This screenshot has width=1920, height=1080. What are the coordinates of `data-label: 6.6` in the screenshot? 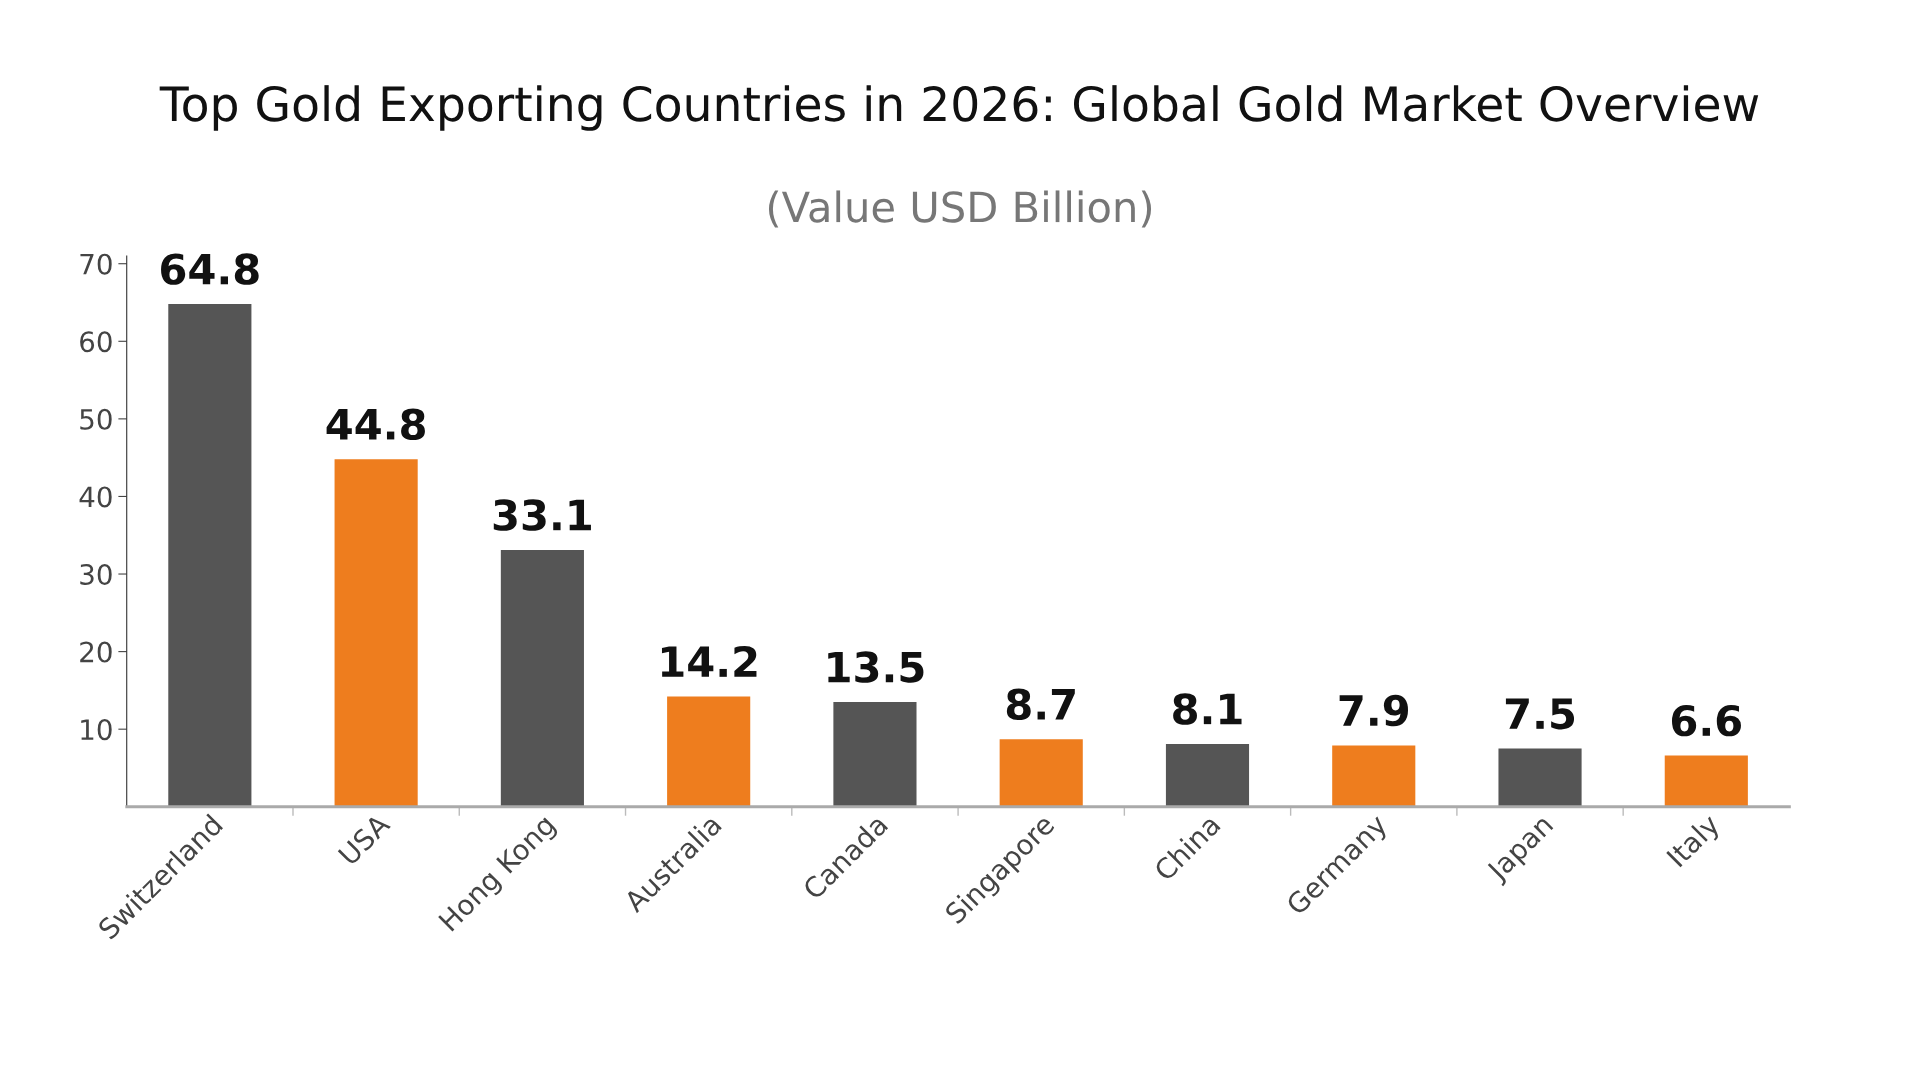 It's located at (1706, 720).